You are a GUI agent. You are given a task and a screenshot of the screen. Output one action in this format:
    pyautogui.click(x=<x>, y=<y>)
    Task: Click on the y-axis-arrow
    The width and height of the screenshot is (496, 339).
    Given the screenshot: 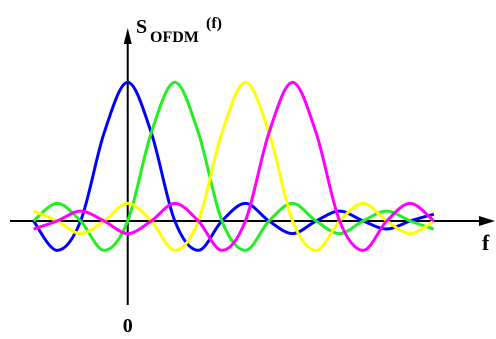 What is the action you would take?
    pyautogui.click(x=127, y=36)
    